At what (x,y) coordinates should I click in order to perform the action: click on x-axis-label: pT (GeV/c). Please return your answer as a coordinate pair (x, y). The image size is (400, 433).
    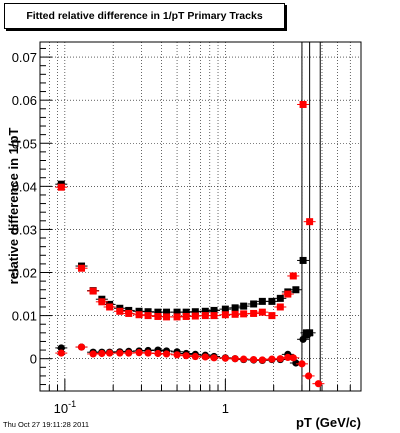
    Looking at the image, I should click on (328, 422).